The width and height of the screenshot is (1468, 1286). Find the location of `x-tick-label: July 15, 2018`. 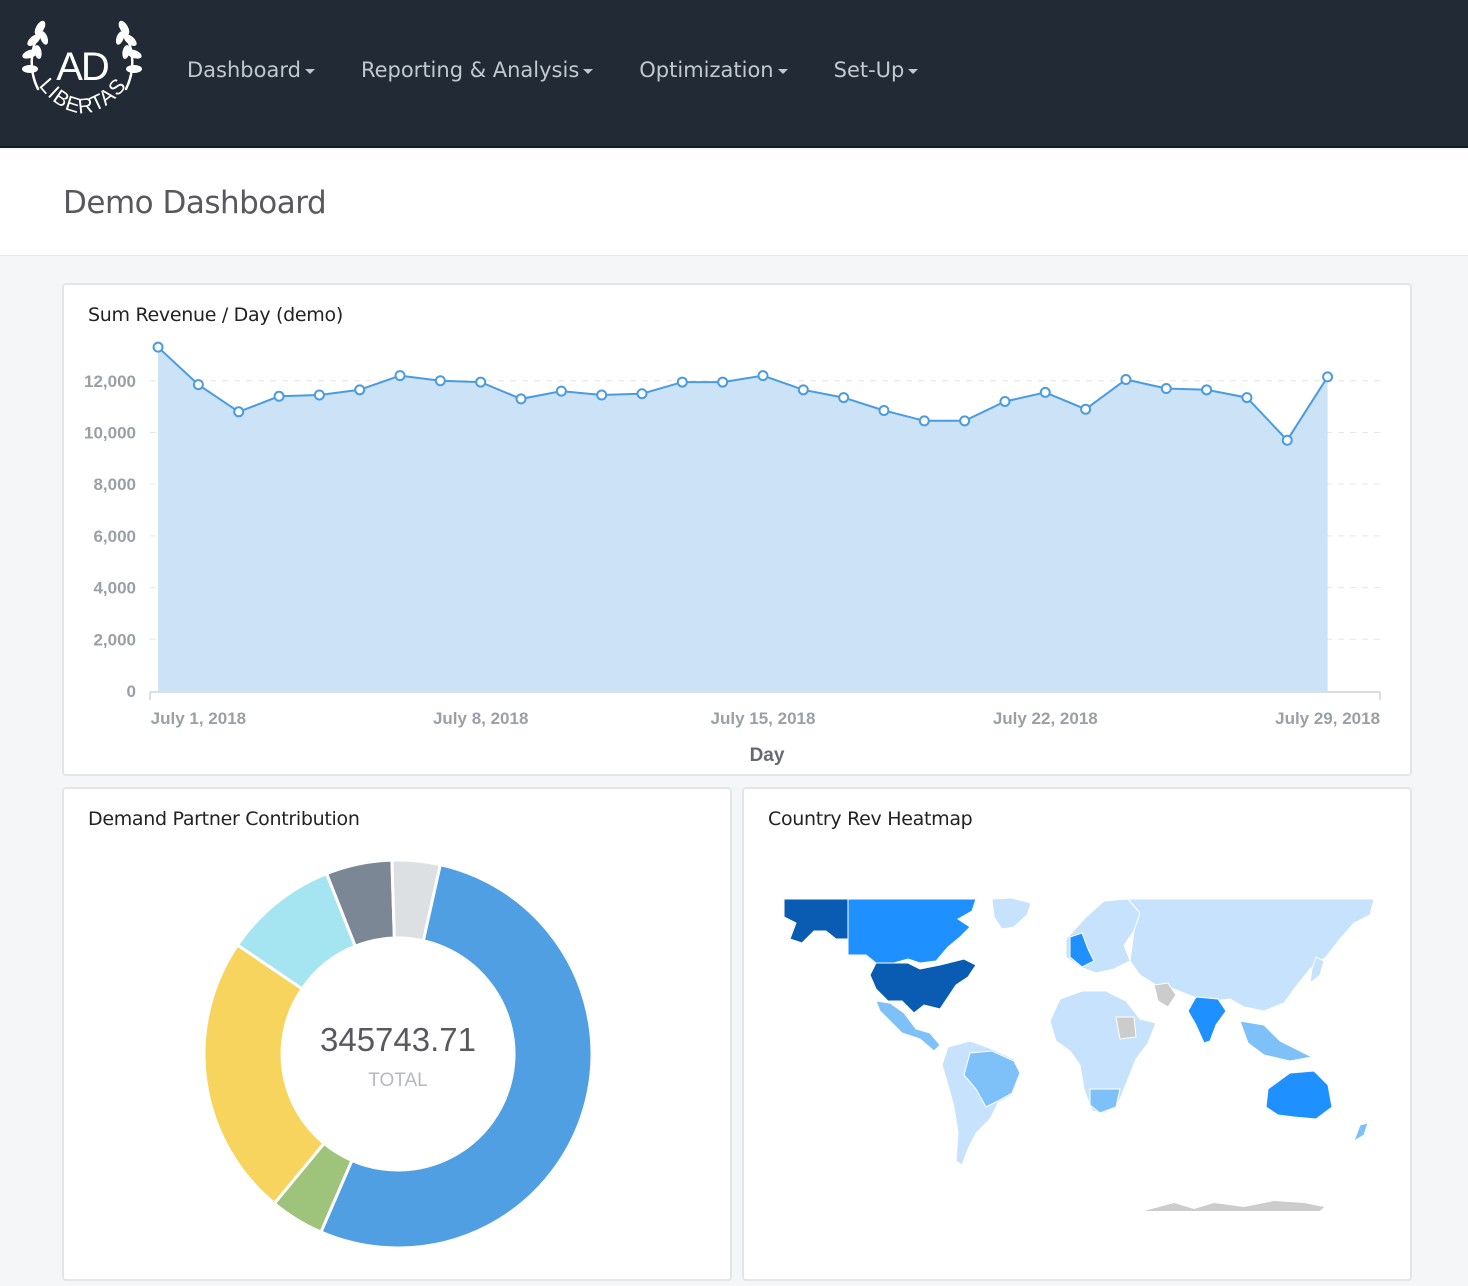

x-tick-label: July 15, 2018 is located at coordinates (763, 718).